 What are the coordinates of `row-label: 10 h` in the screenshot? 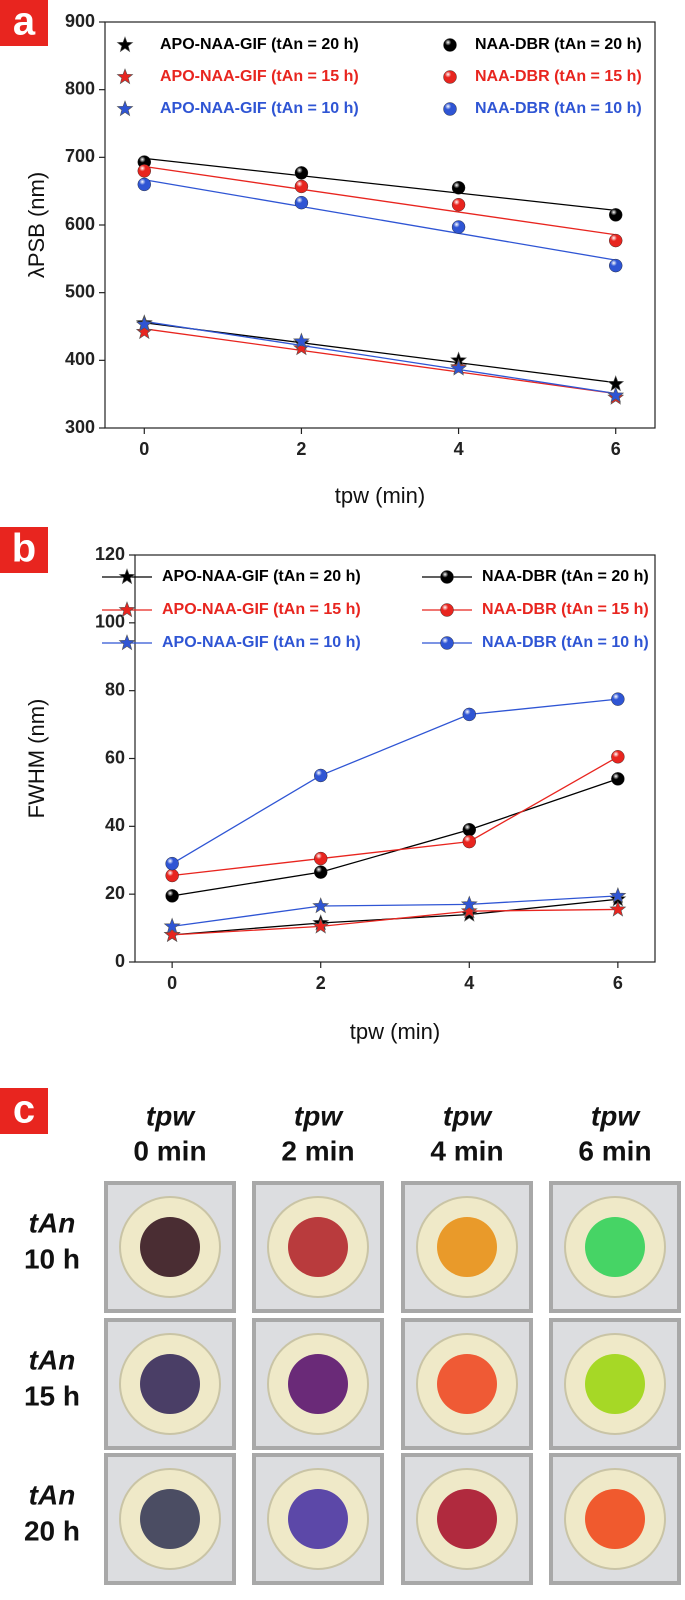 It's located at (52, 1258).